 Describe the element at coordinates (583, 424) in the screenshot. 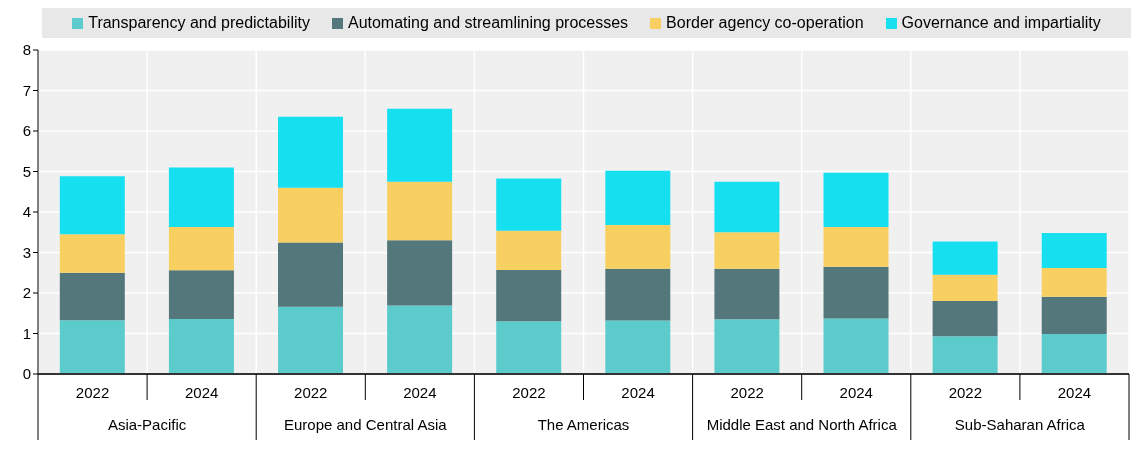

I see `text: The Americas` at that location.